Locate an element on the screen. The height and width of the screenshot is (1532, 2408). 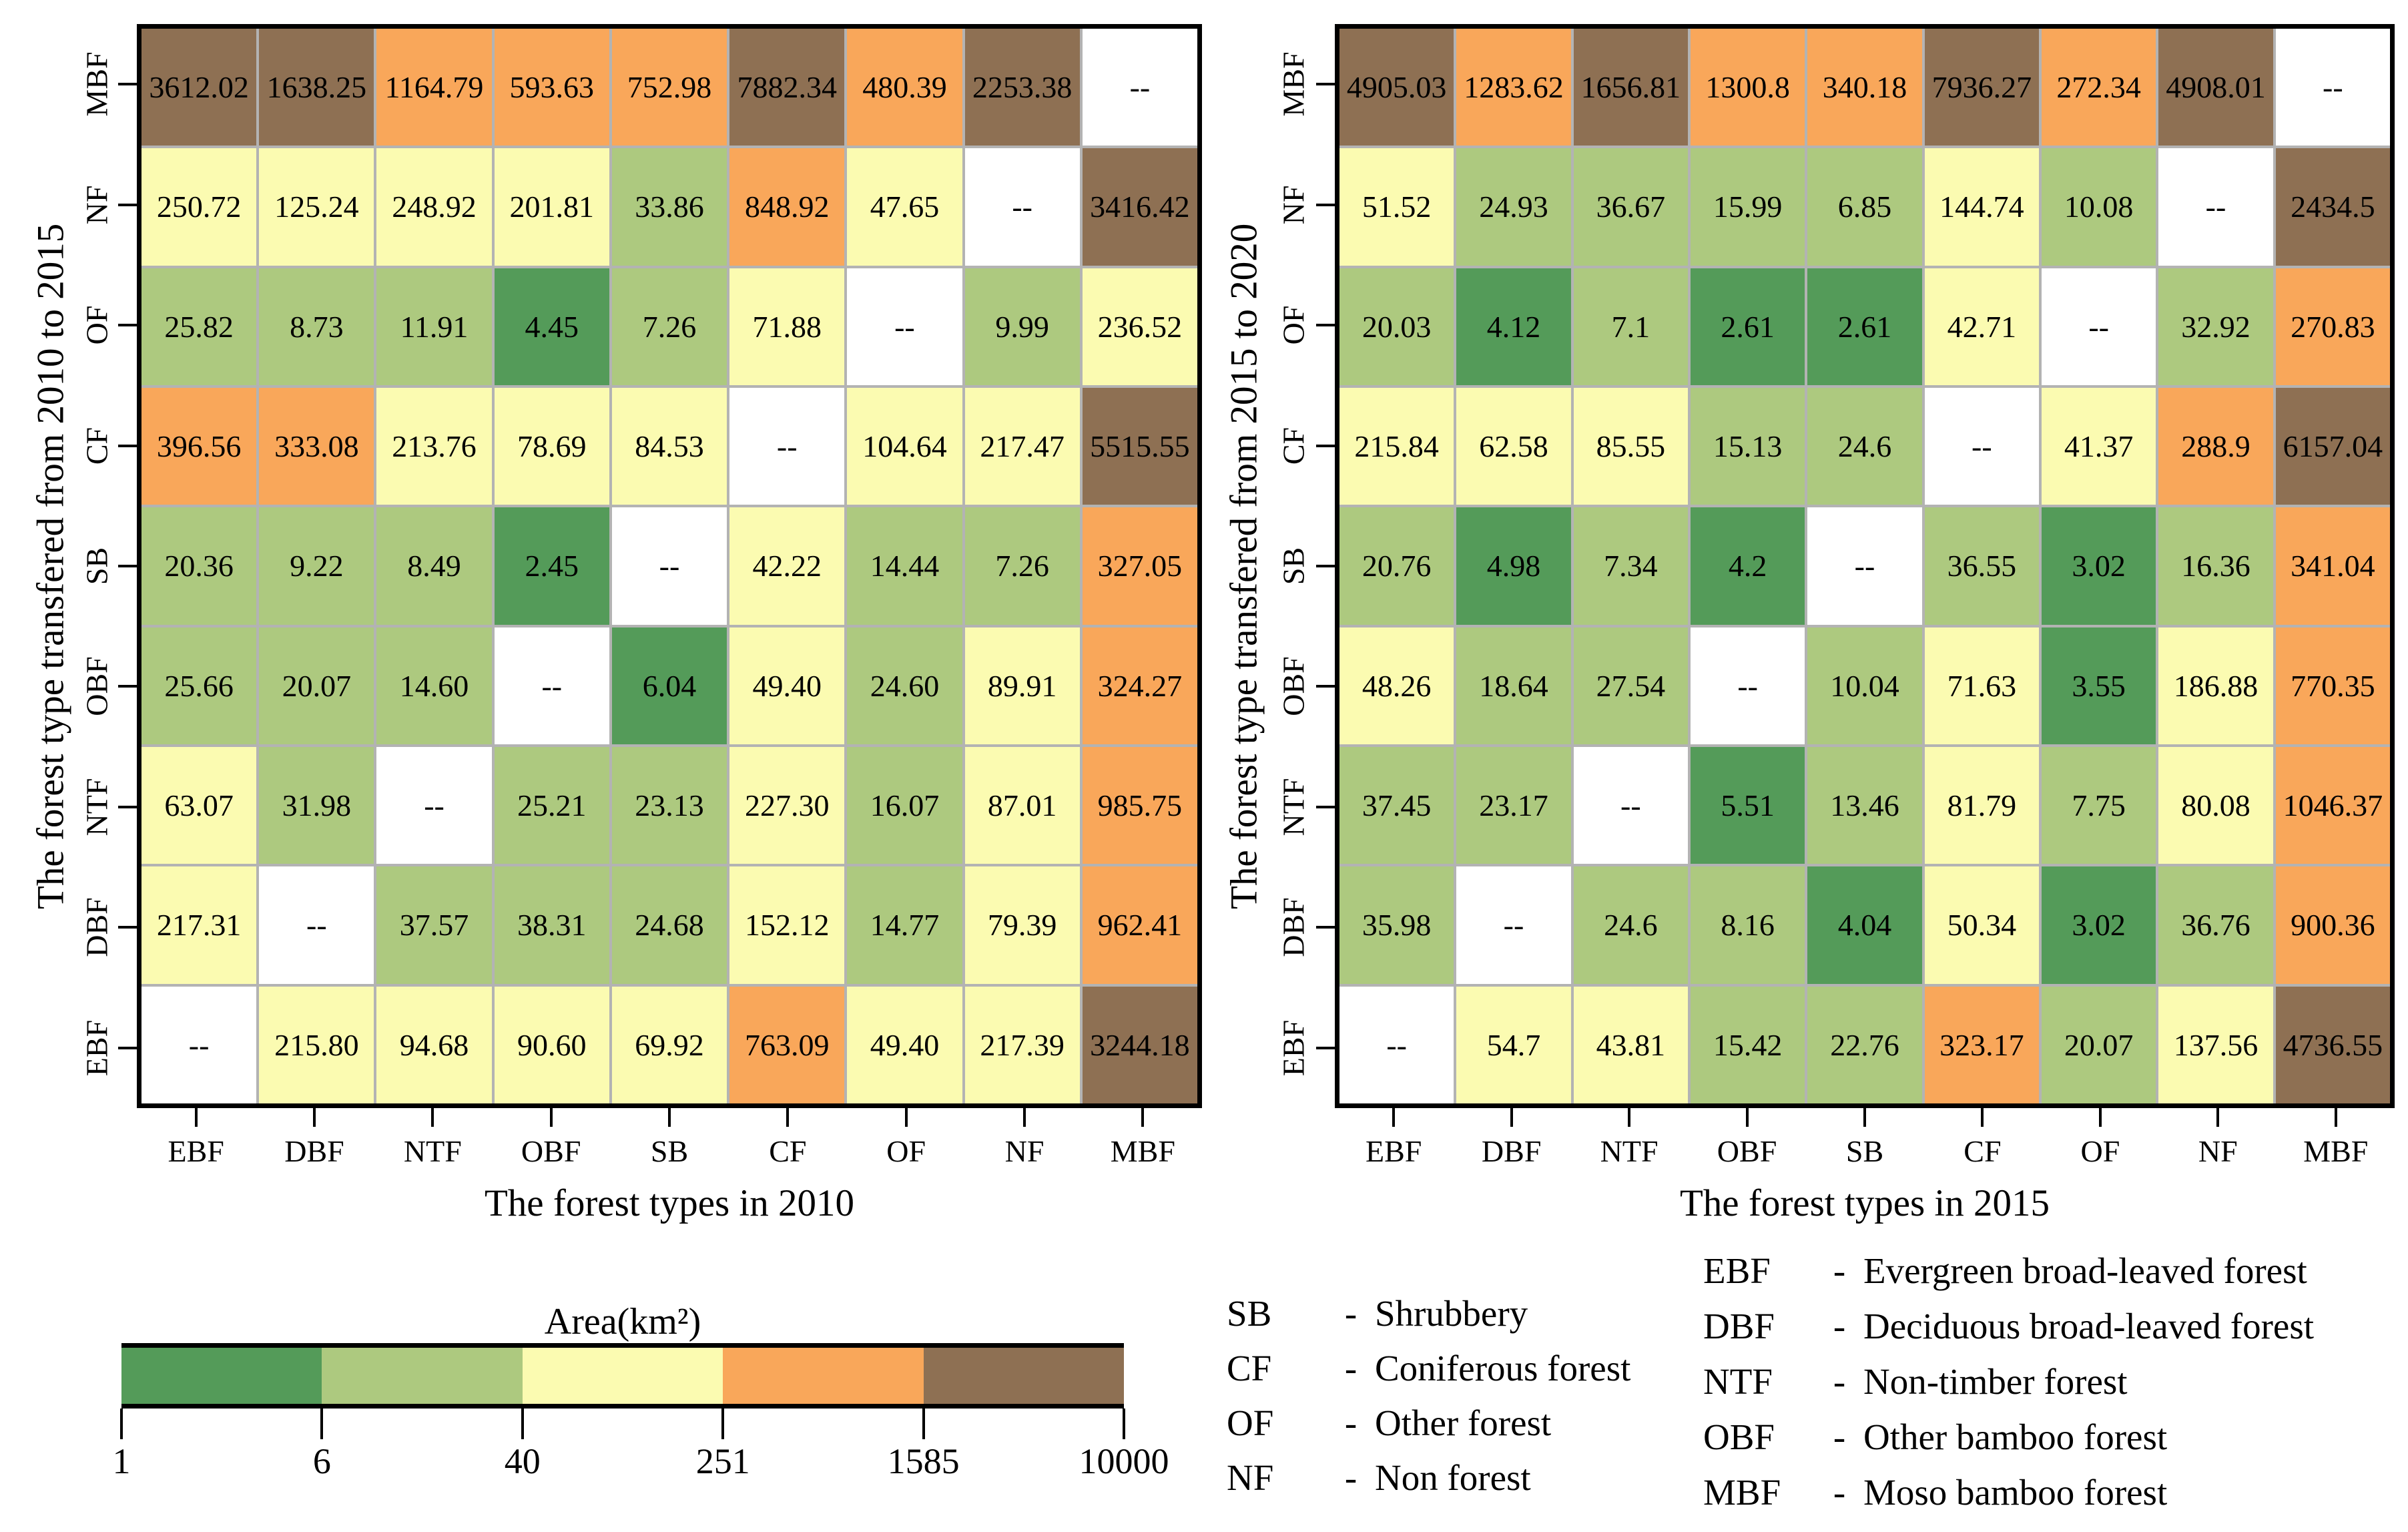
heatmap-cell: 125.24 is located at coordinates (316, 207).